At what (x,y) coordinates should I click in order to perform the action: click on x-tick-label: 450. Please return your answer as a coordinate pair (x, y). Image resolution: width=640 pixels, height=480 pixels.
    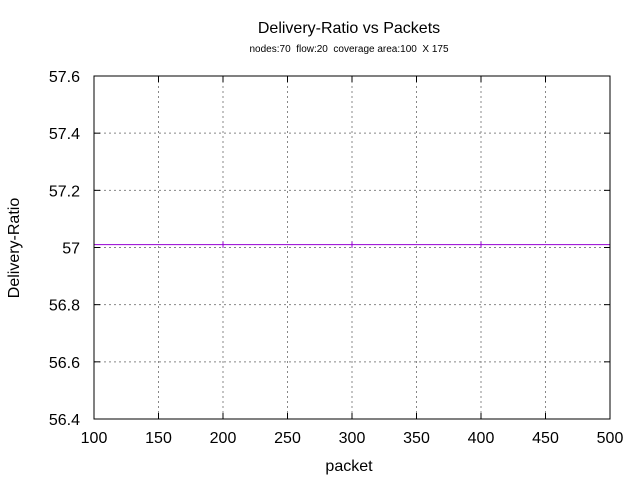
    Looking at the image, I should click on (545, 438).